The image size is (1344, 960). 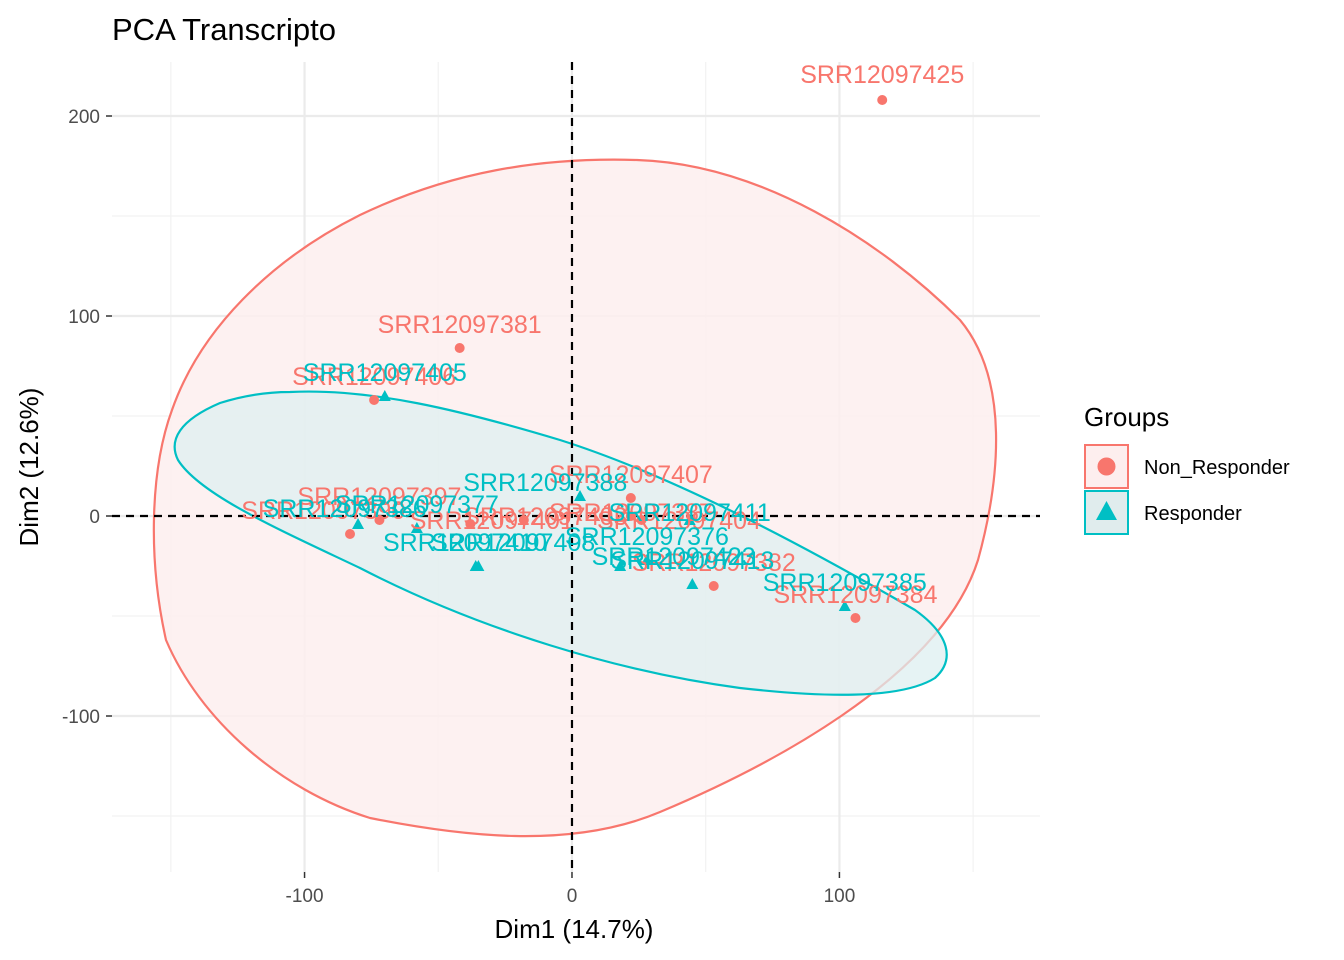 What do you see at coordinates (674, 557) in the screenshot?
I see `point-label: SRR12097423` at bounding box center [674, 557].